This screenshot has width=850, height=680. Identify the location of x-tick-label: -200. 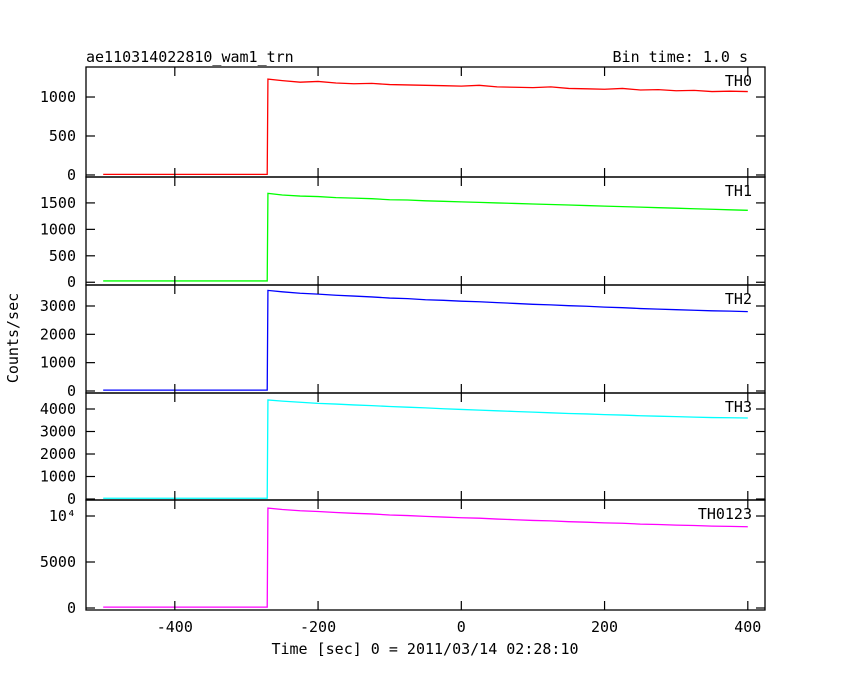
(318, 627).